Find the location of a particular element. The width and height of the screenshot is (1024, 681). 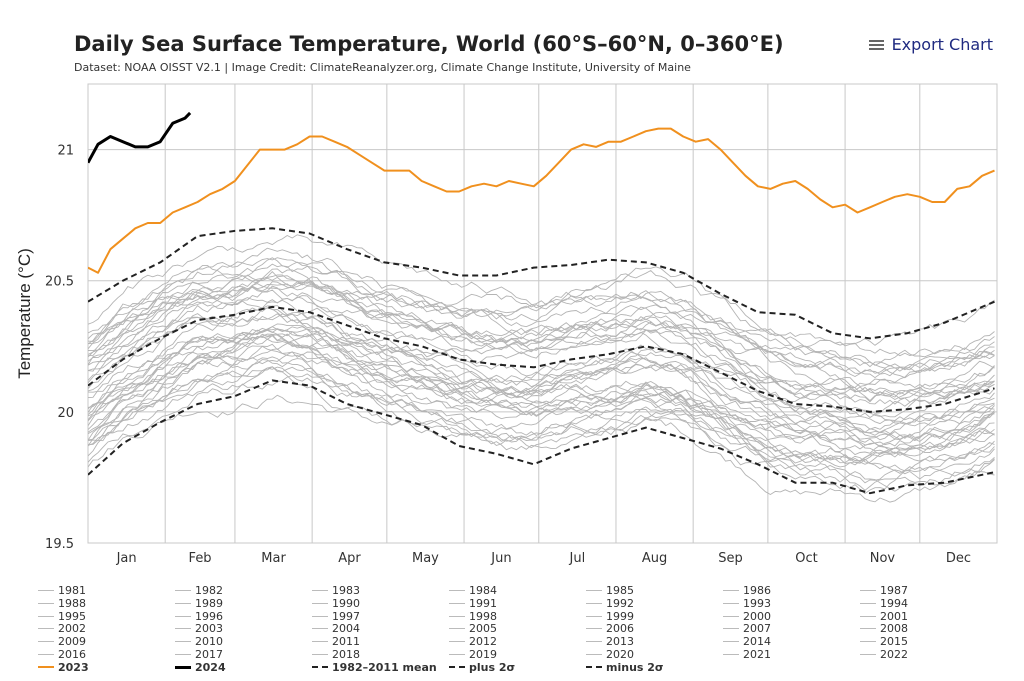

legend-label: 2000 is located at coordinates (757, 616).